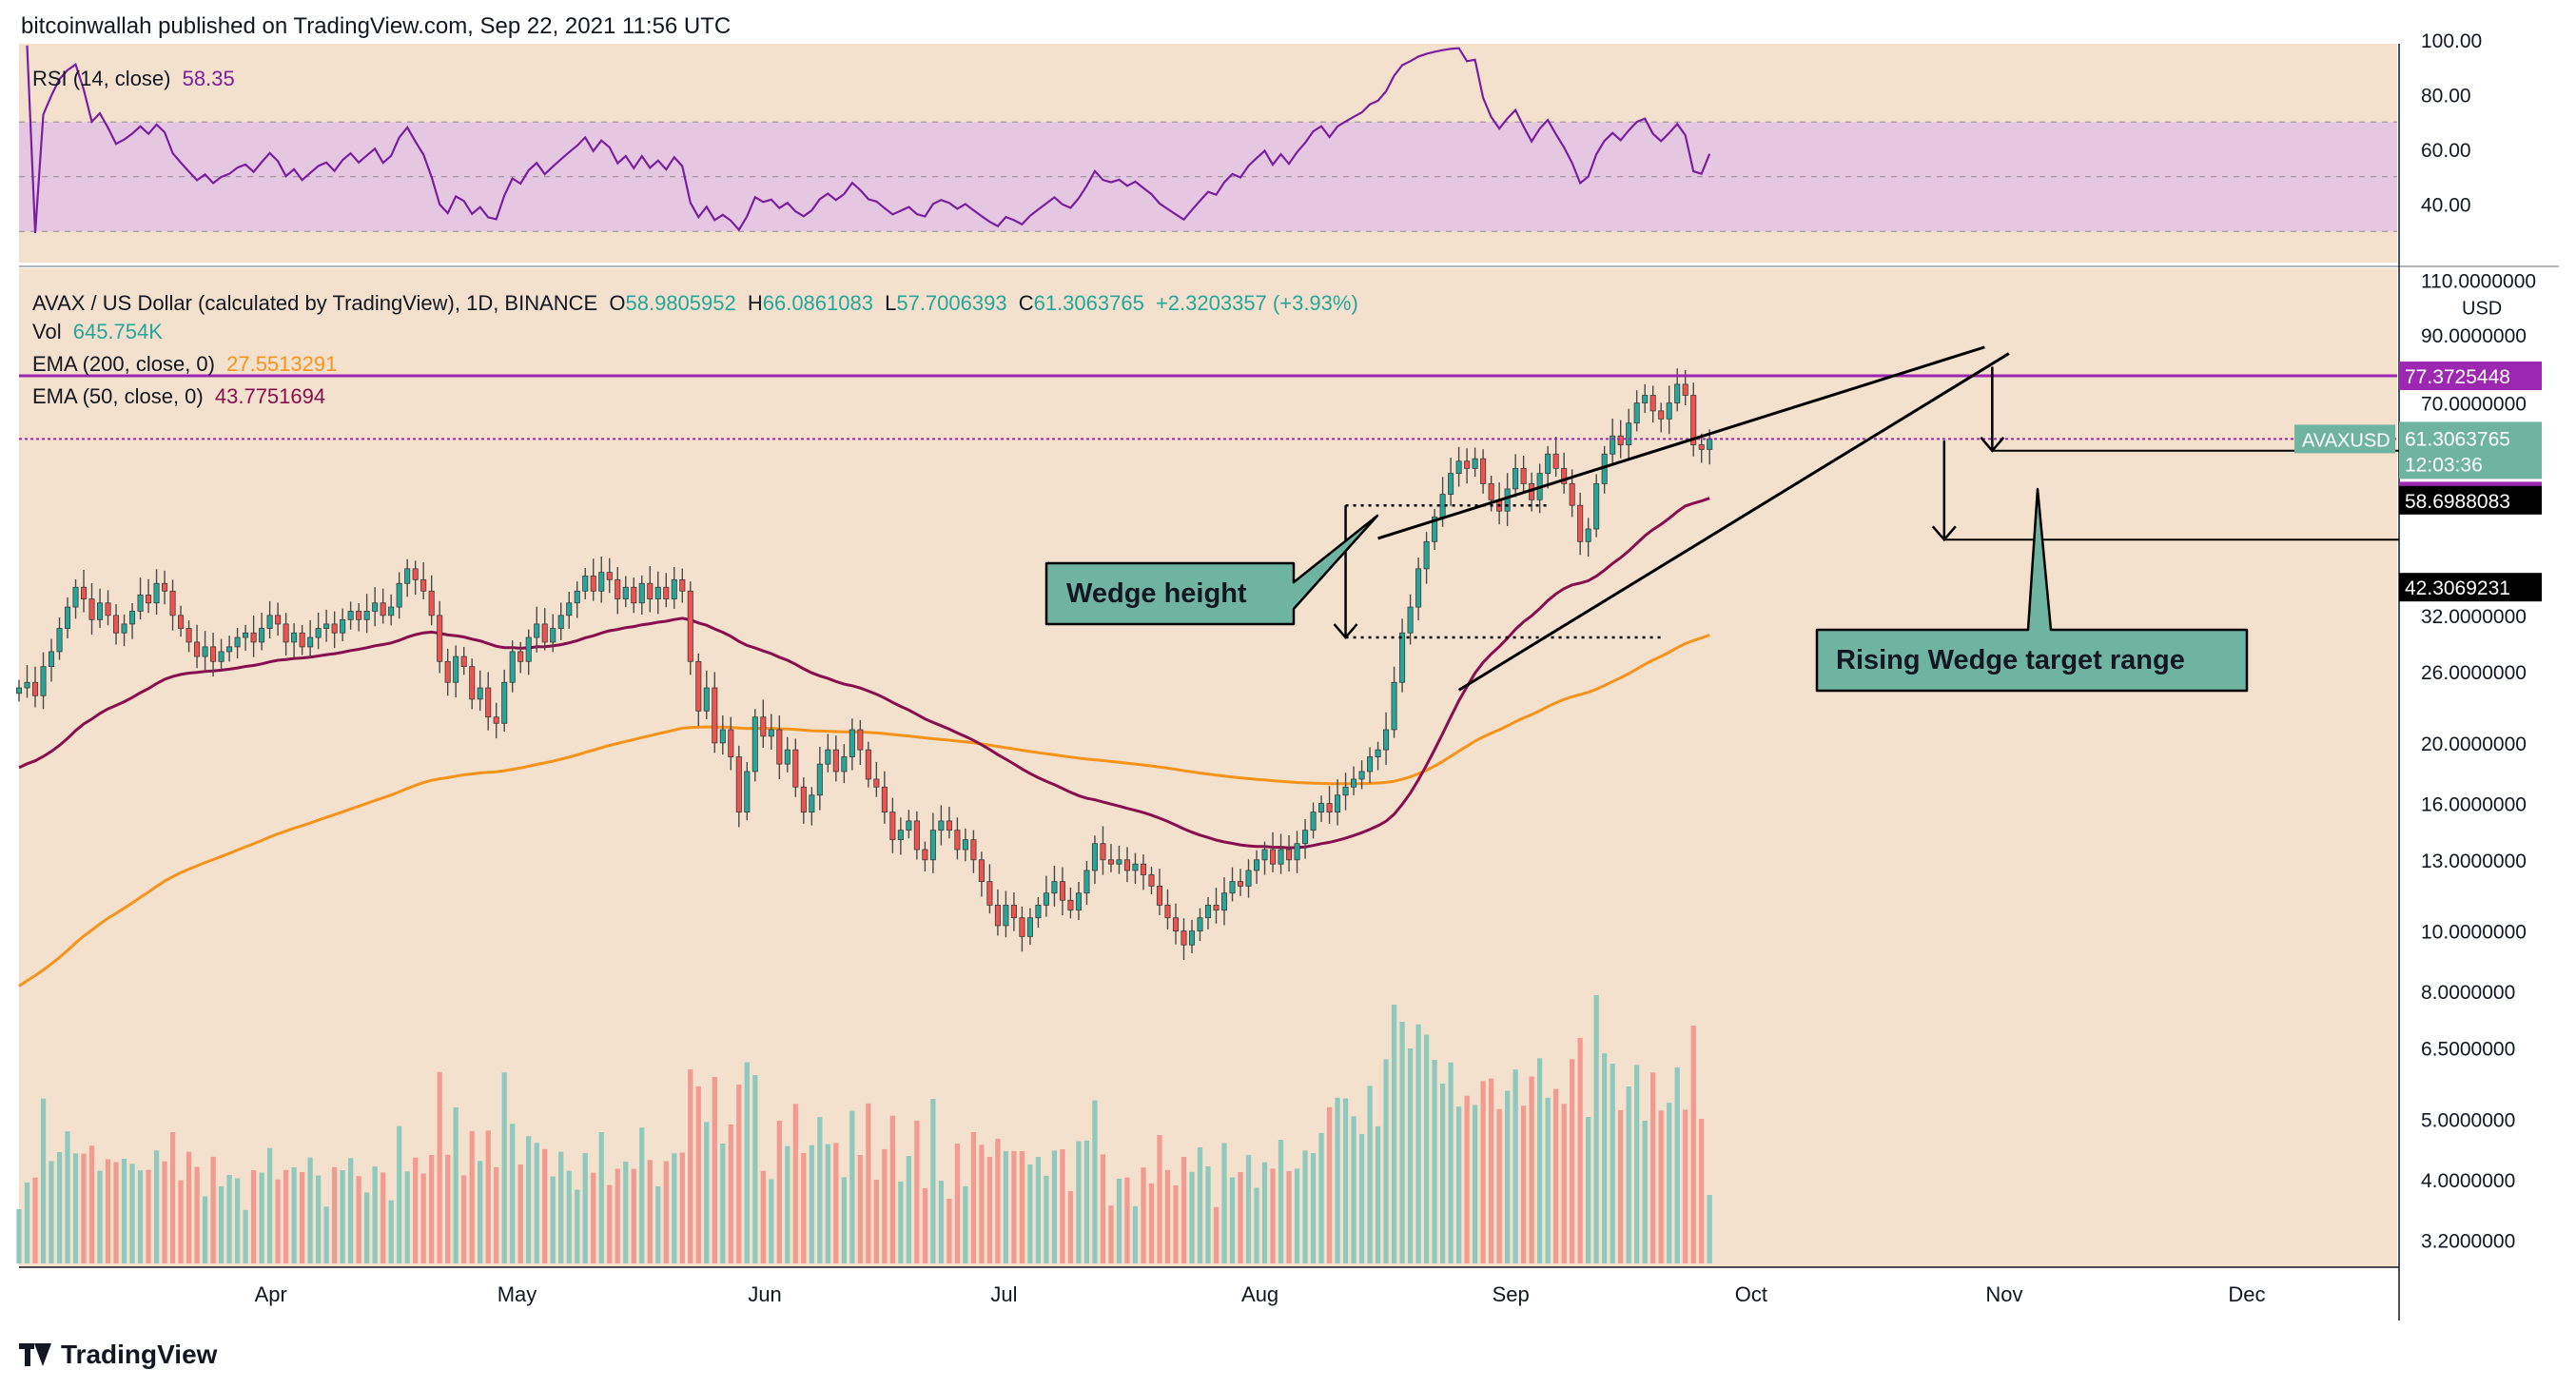 This screenshot has width=2576, height=1389. Describe the element at coordinates (118, 1355) in the screenshot. I see `tradingview-brand: TradingView` at that location.